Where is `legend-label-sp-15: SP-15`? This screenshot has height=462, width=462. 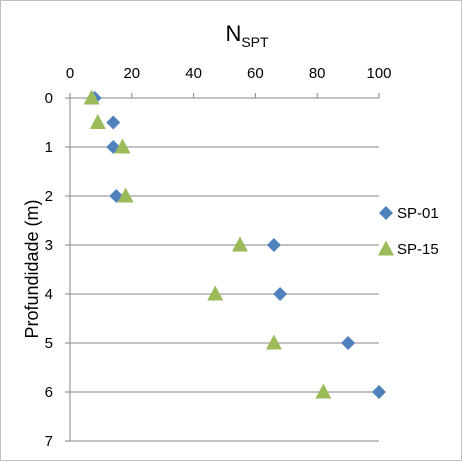 legend-label-sp-15: SP-15 is located at coordinates (418, 249).